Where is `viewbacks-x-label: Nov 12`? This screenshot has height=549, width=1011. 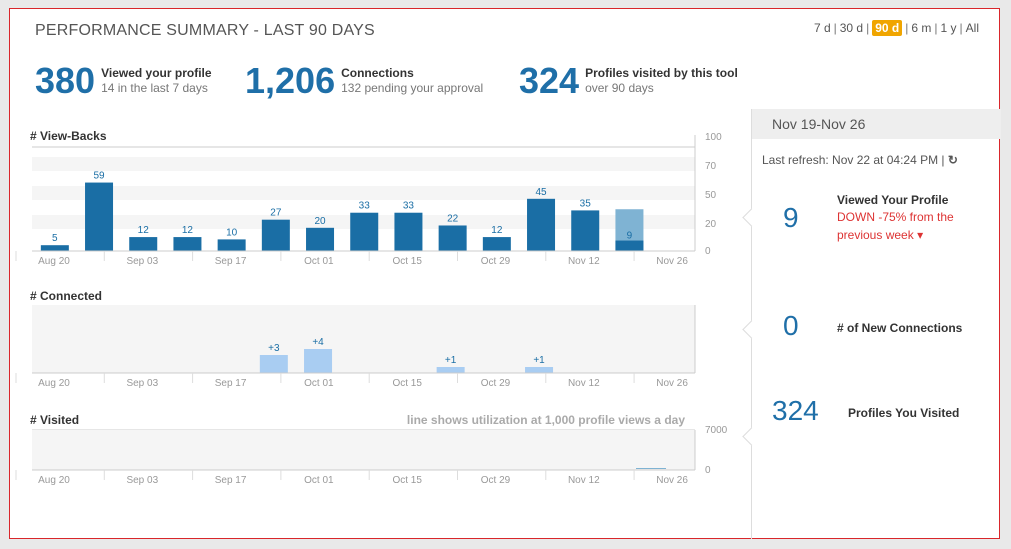
viewbacks-x-label: Nov 12 is located at coordinates (584, 261).